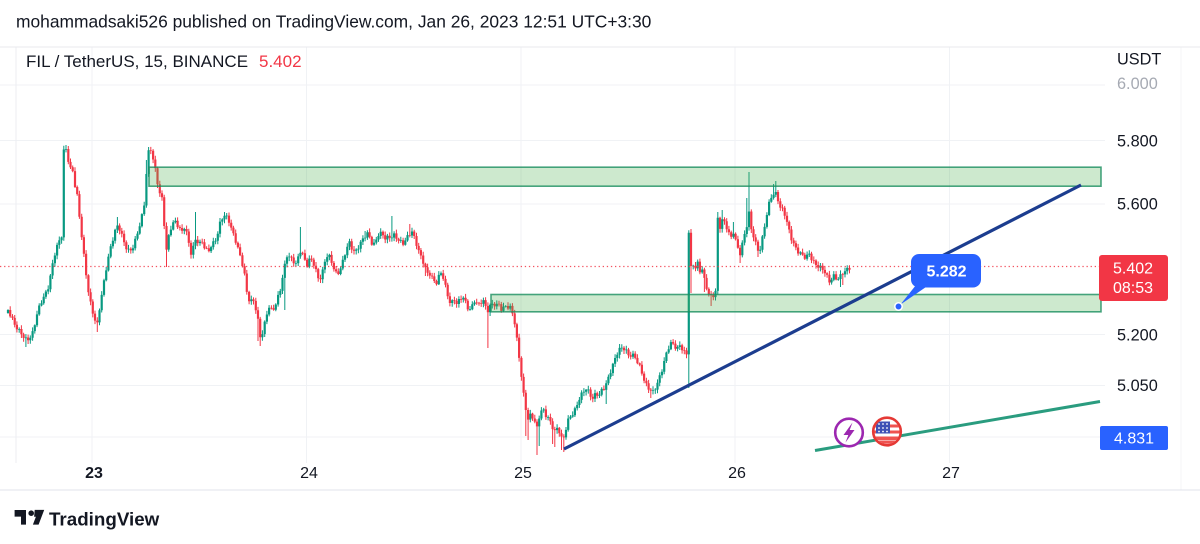 The image size is (1200, 544). Describe the element at coordinates (309, 473) in the screenshot. I see `svg-text: 24` at that location.